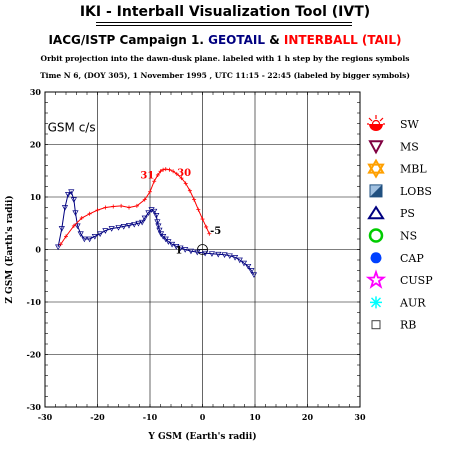  Describe the element at coordinates (416, 191) in the screenshot. I see `legend-label-lobs: LOBS` at that location.